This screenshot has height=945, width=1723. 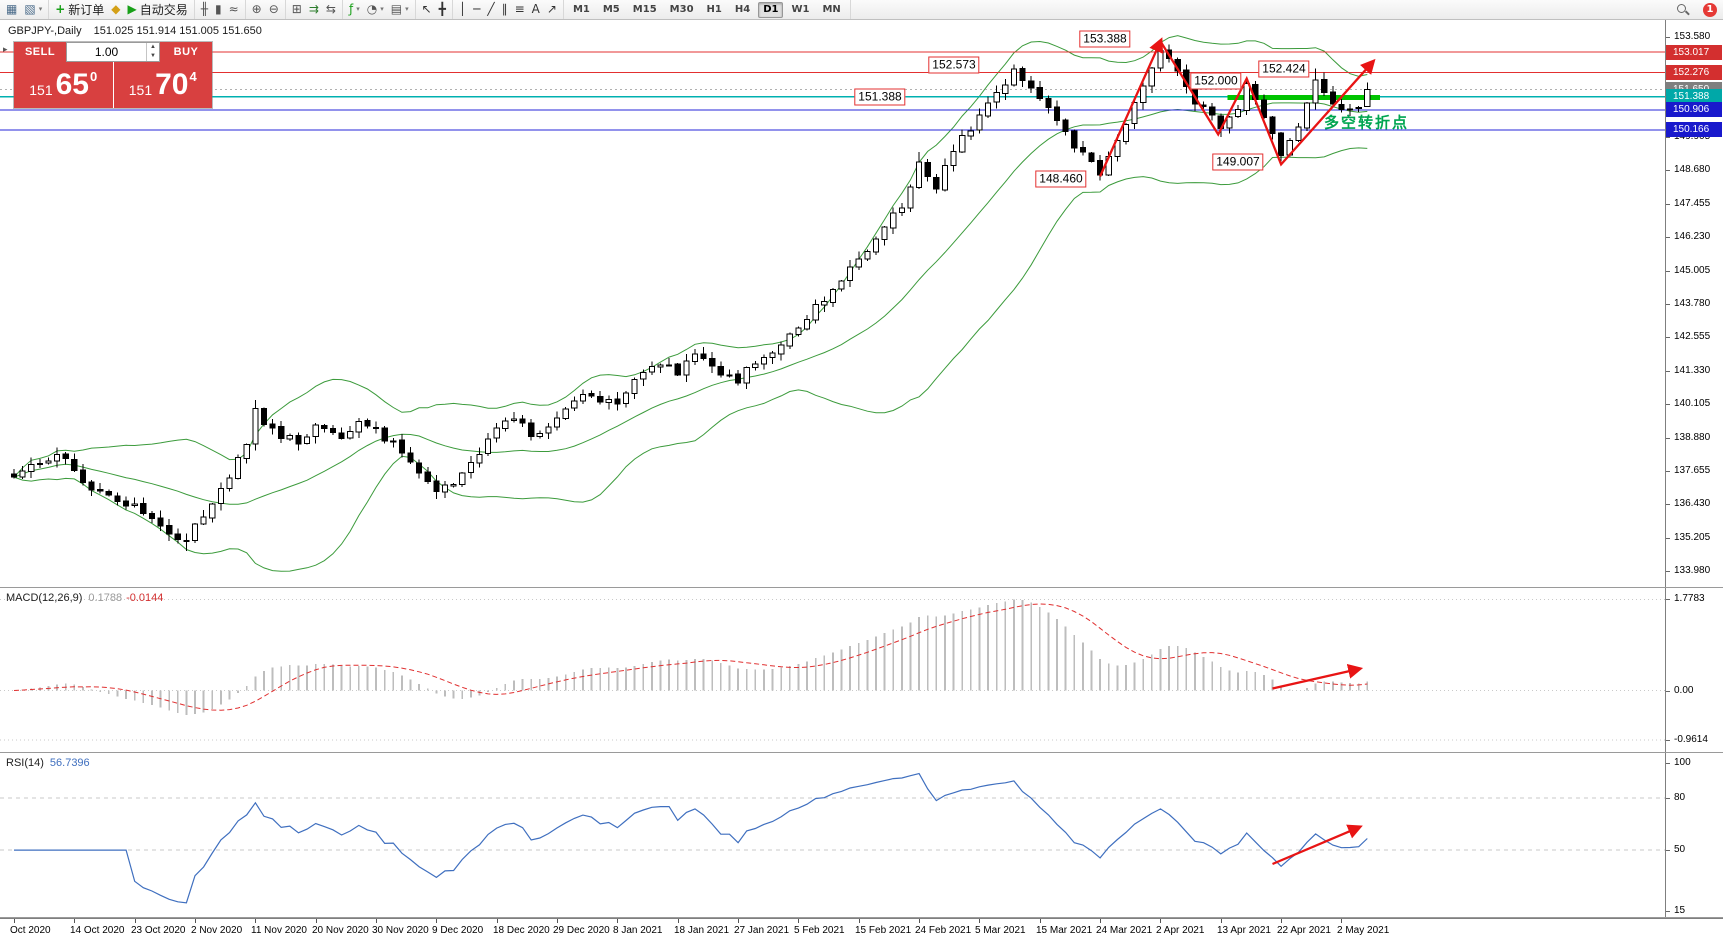 I want to click on new-order-label: 新订单, so click(x=86, y=10).